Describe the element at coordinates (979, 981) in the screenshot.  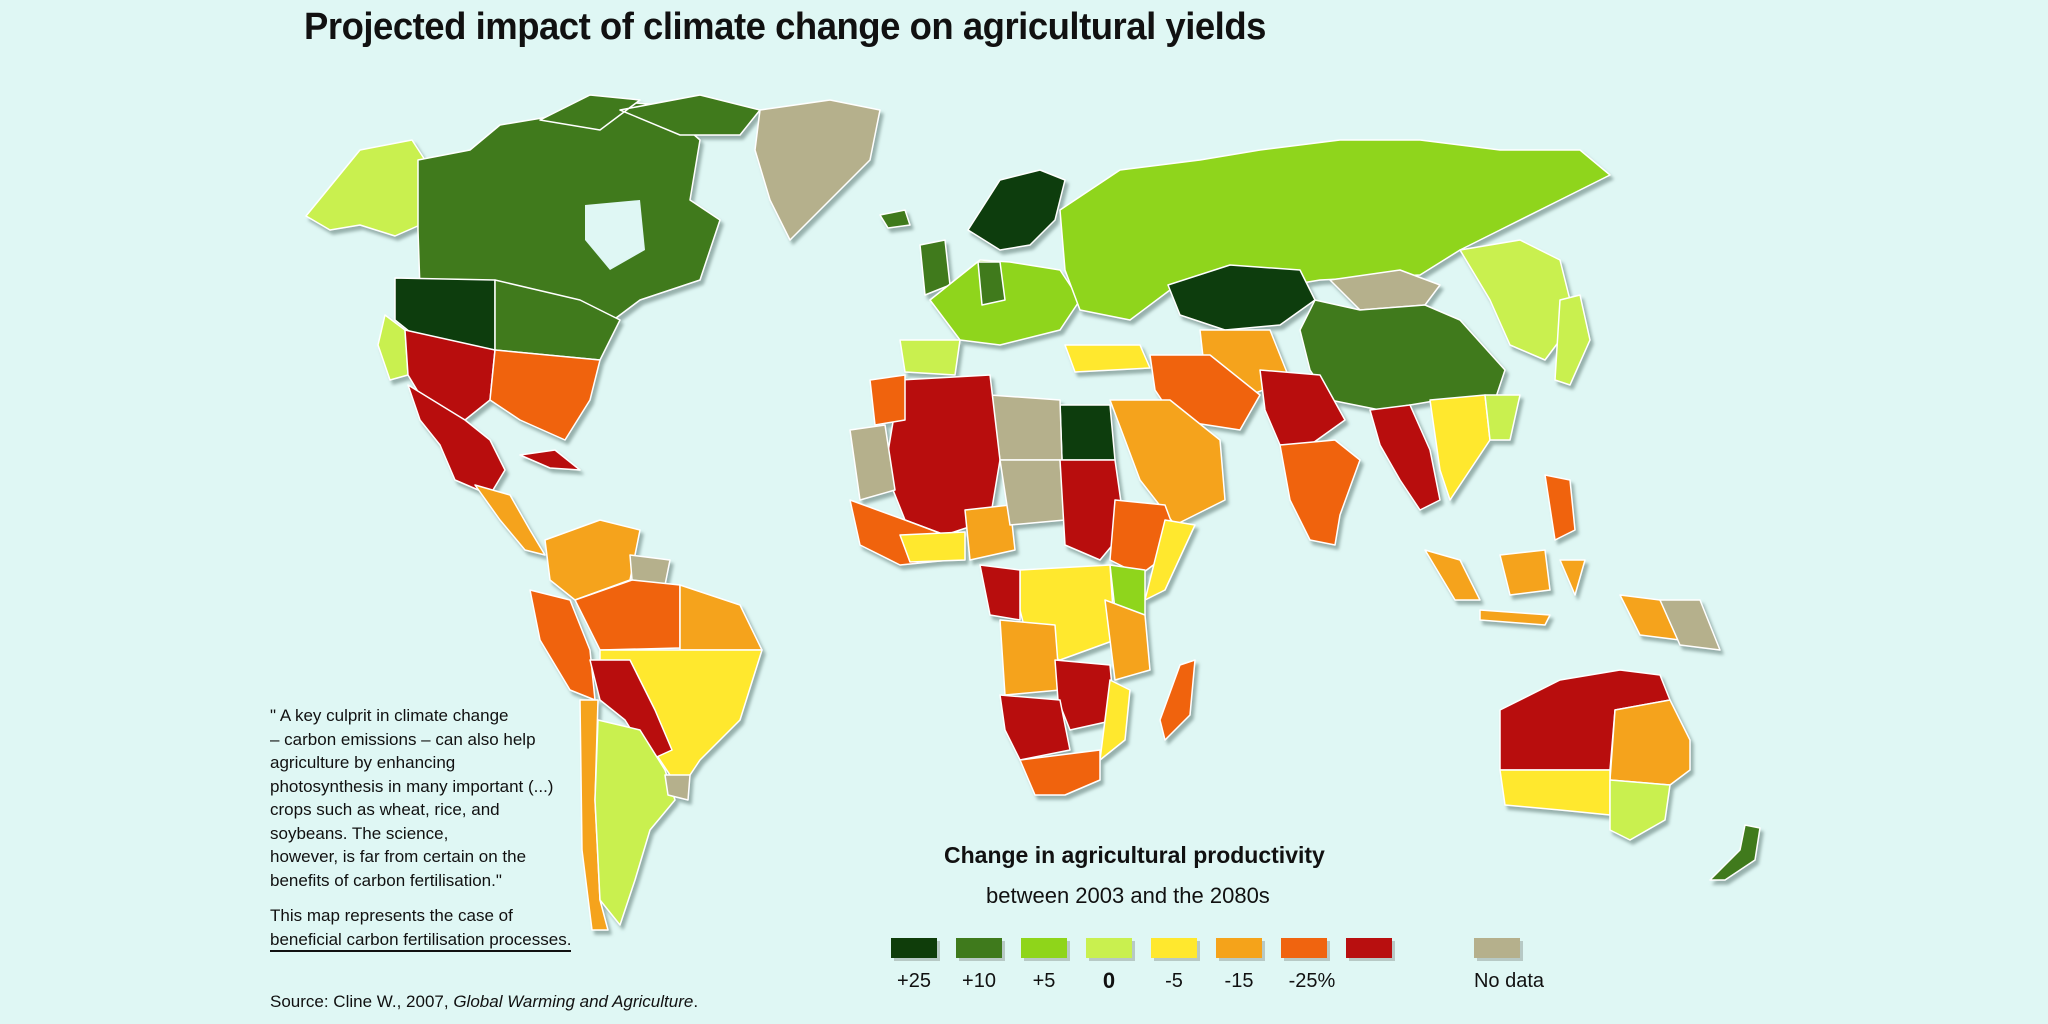
I see `legend-label: +10` at that location.